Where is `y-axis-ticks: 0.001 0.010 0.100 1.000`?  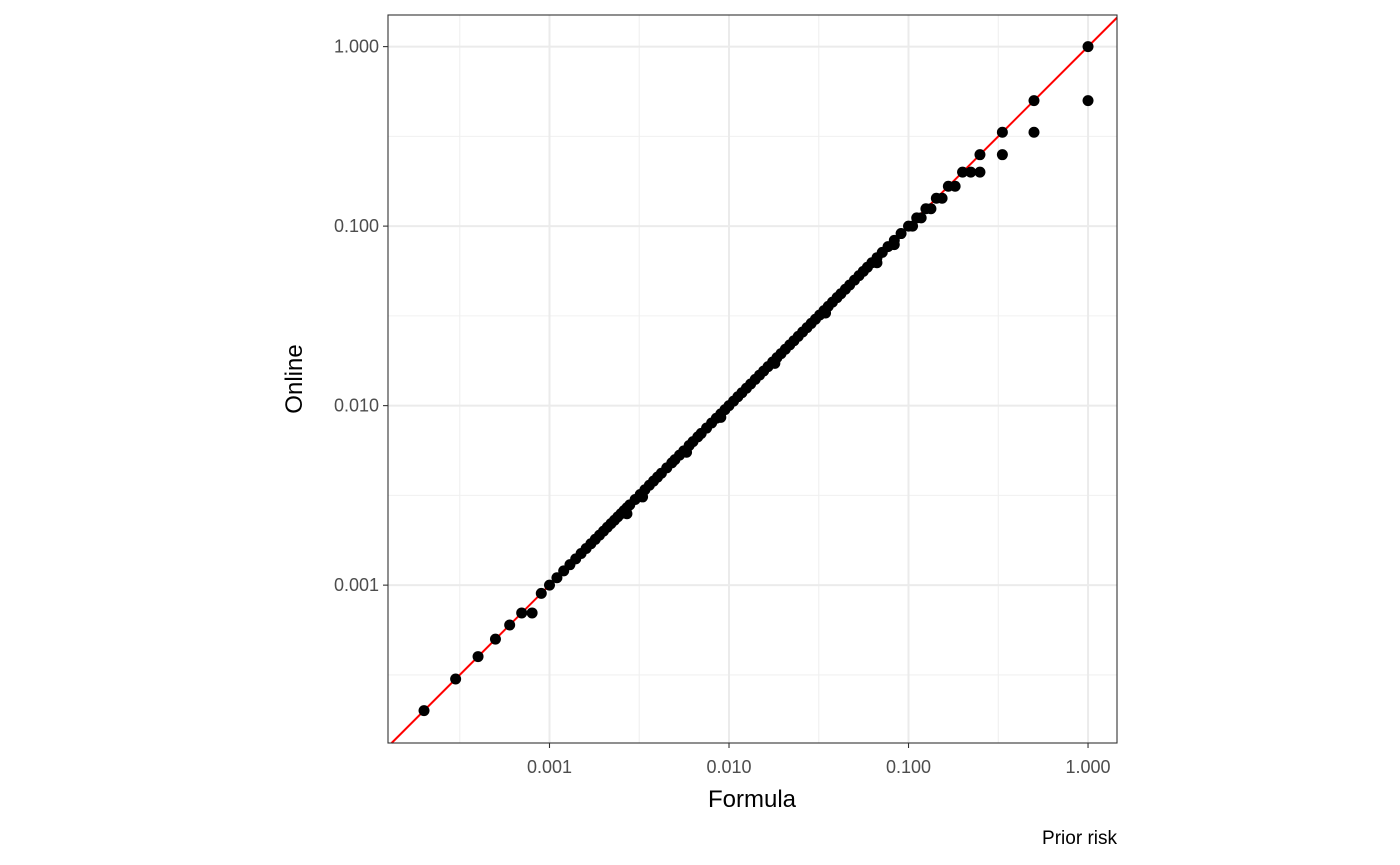 y-axis-ticks: 0.001 0.010 0.100 1.000 is located at coordinates (361, 316).